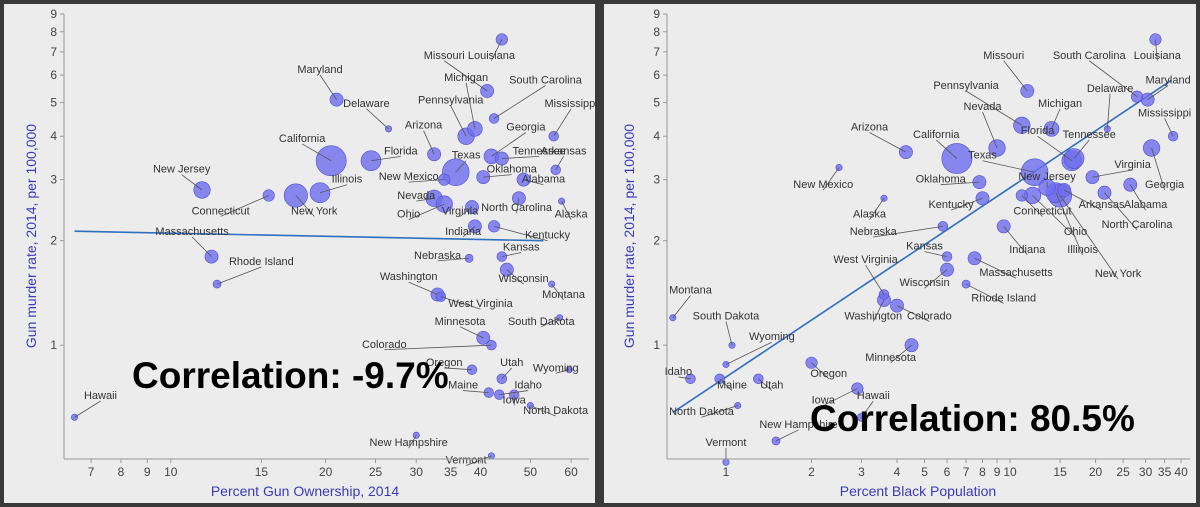 This screenshot has height=507, width=1200. What do you see at coordinates (492, 56) in the screenshot?
I see `label-louisiana: Louisiana` at bounding box center [492, 56].